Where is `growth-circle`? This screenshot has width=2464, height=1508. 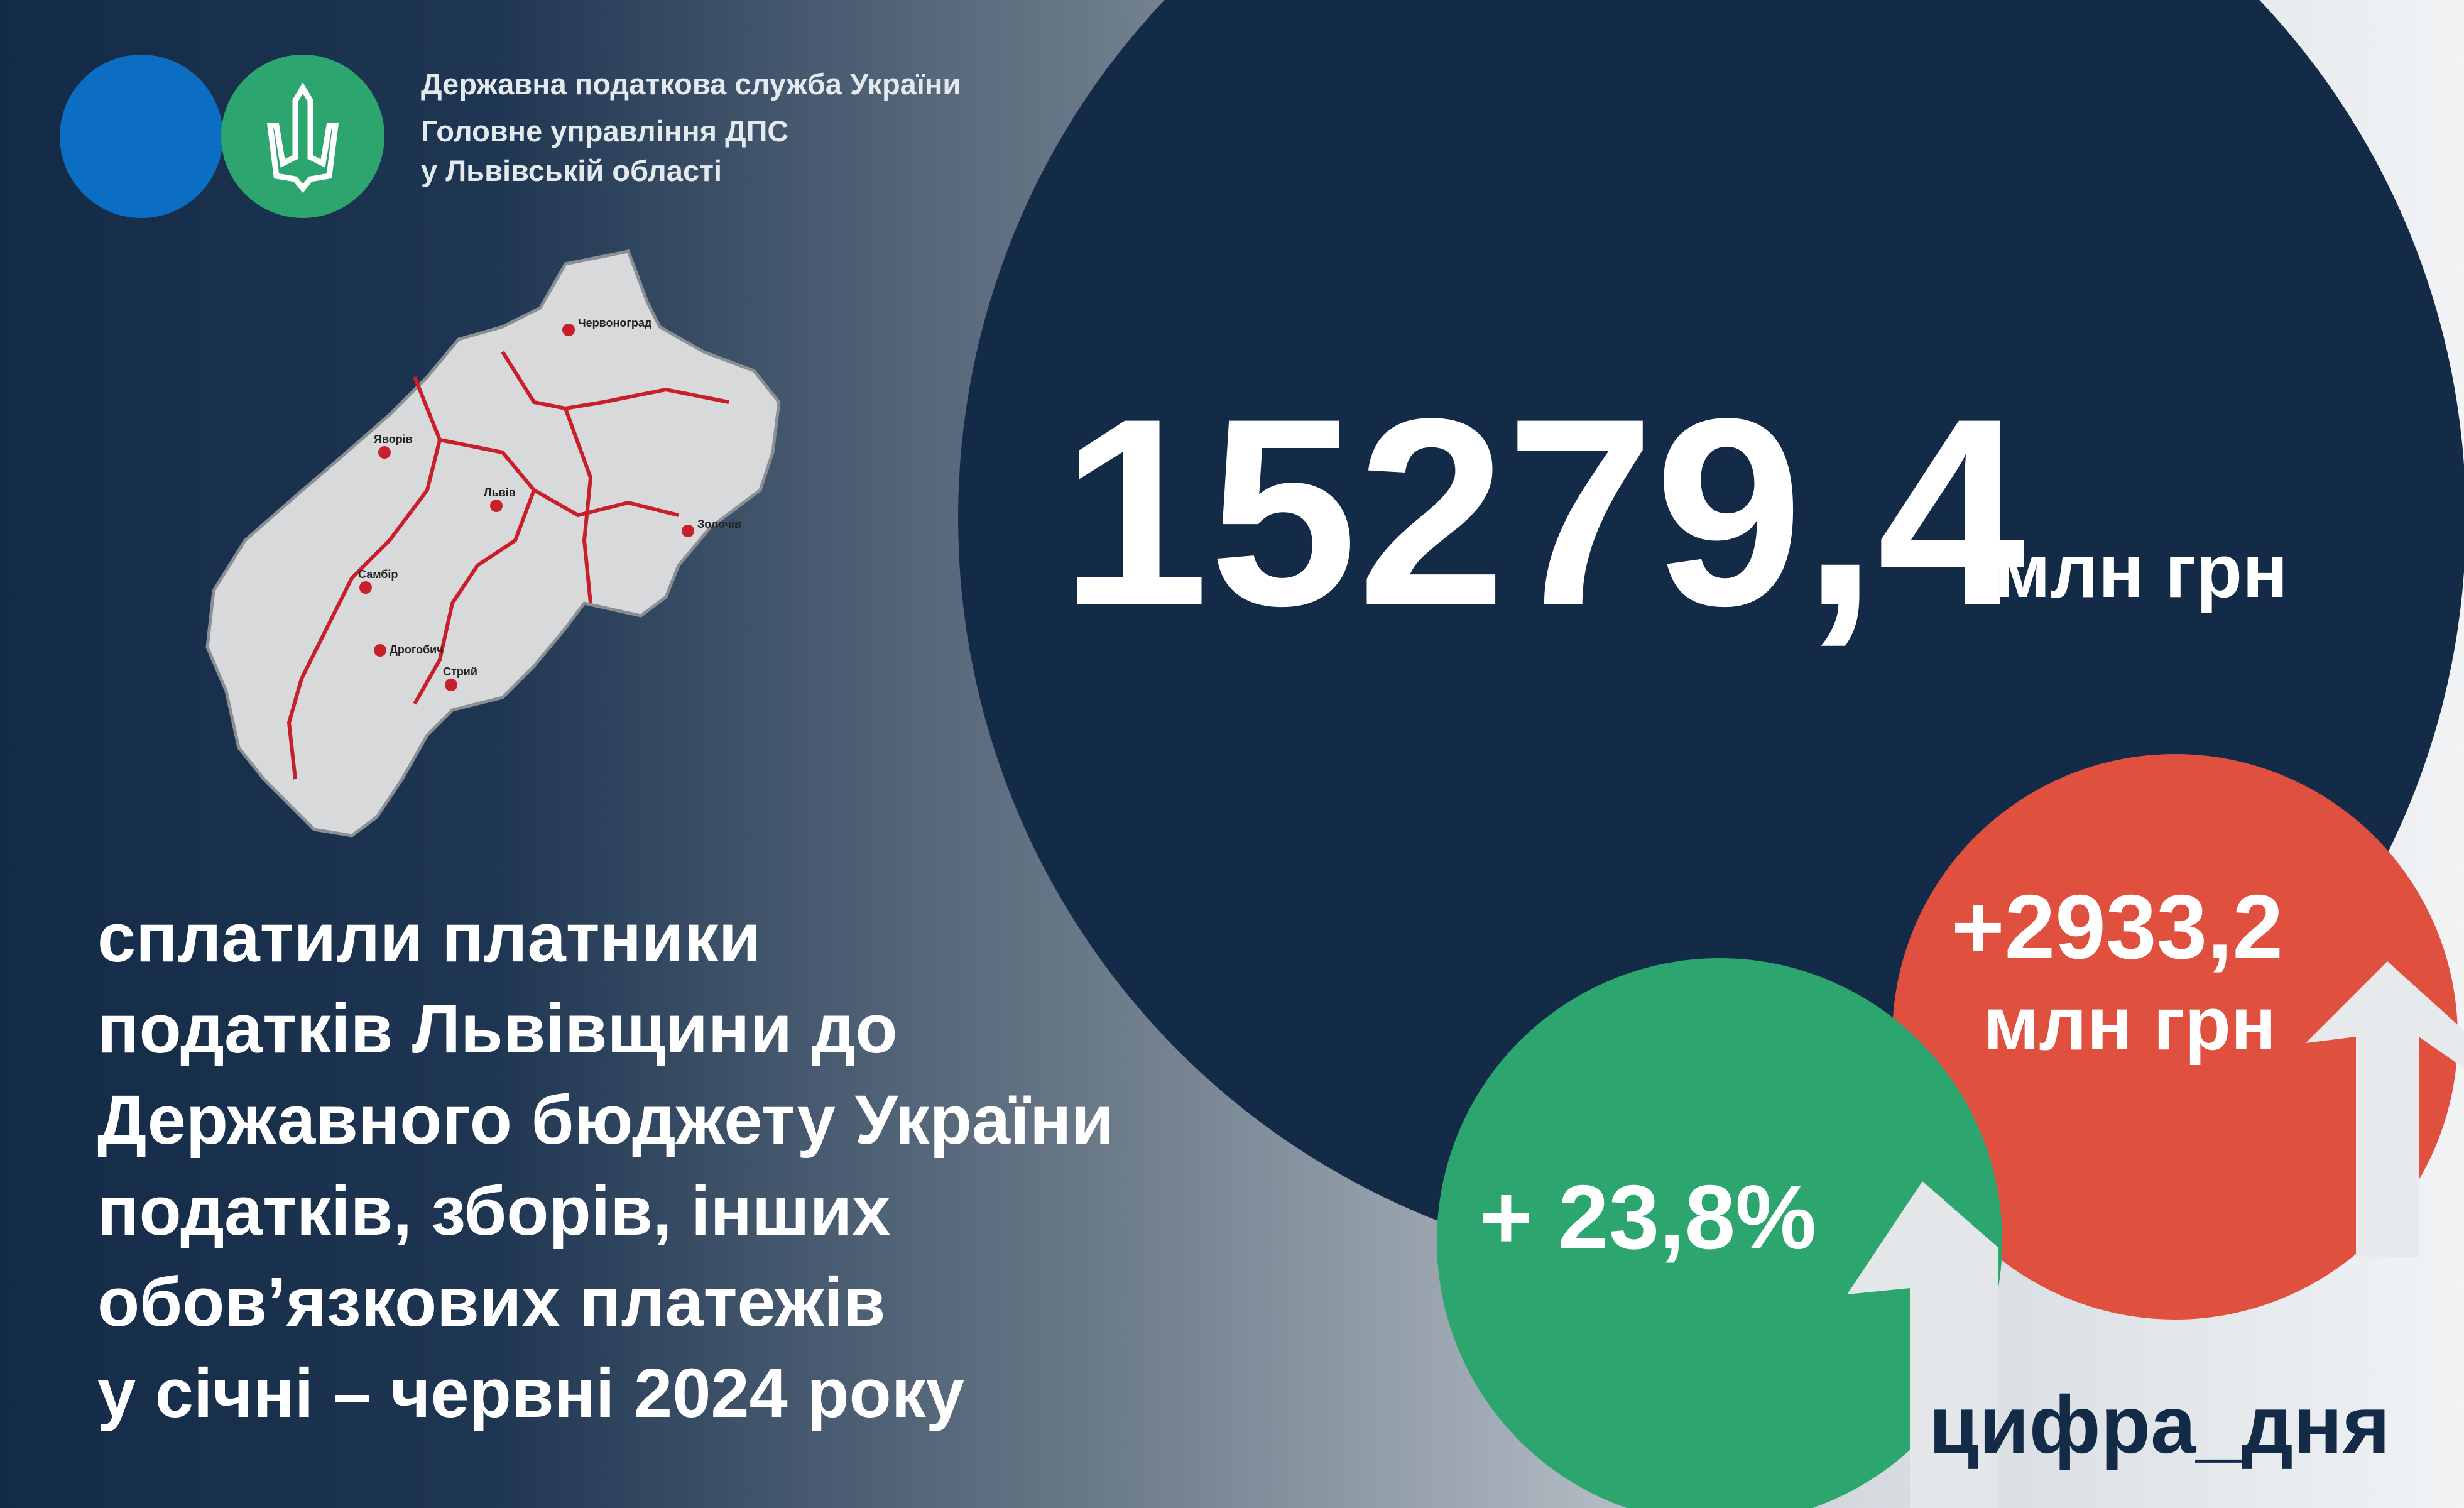 growth-circle is located at coordinates (1720, 1233).